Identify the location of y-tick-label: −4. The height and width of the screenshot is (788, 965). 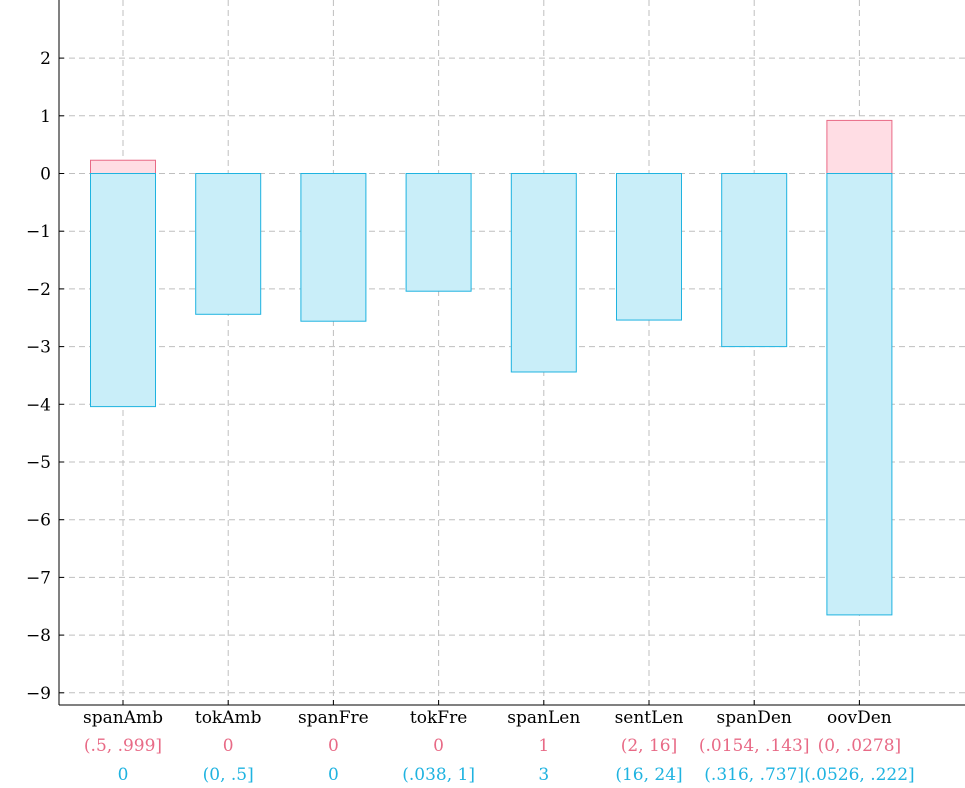
(38, 405).